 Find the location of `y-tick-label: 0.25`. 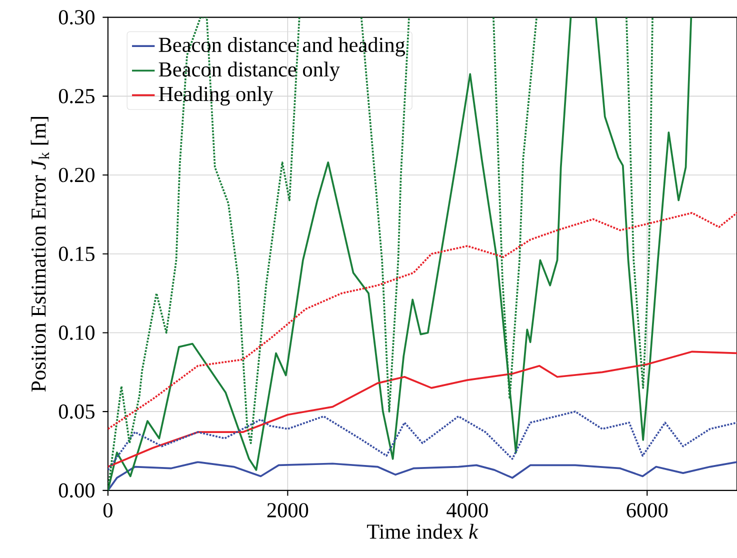

y-tick-label: 0.25 is located at coordinates (76, 96).